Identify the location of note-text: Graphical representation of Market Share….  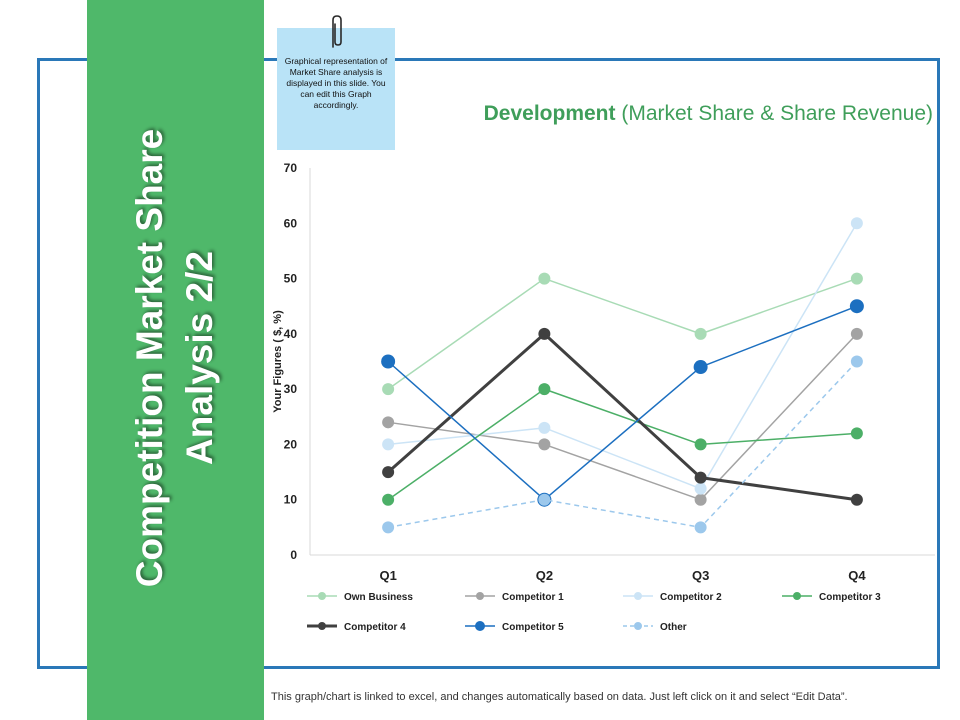
(336, 83).